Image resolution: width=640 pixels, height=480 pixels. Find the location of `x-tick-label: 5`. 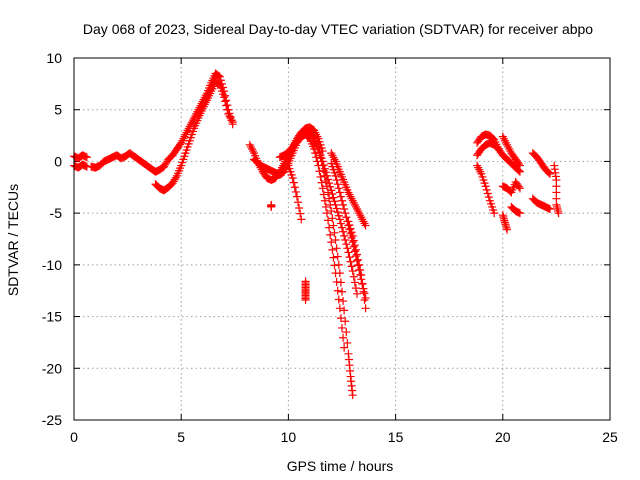

x-tick-label: 5 is located at coordinates (181, 437).